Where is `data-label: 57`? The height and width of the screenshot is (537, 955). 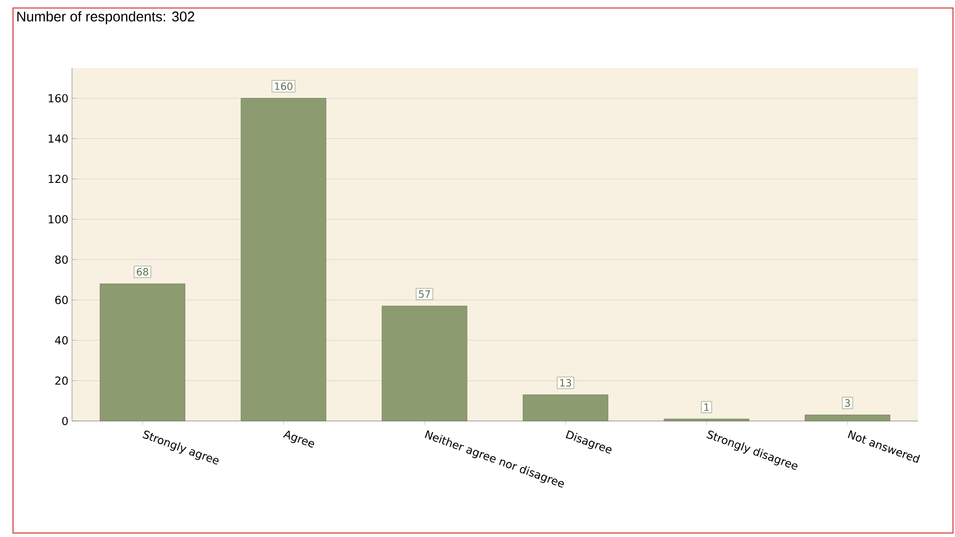
data-label: 57 is located at coordinates (424, 294).